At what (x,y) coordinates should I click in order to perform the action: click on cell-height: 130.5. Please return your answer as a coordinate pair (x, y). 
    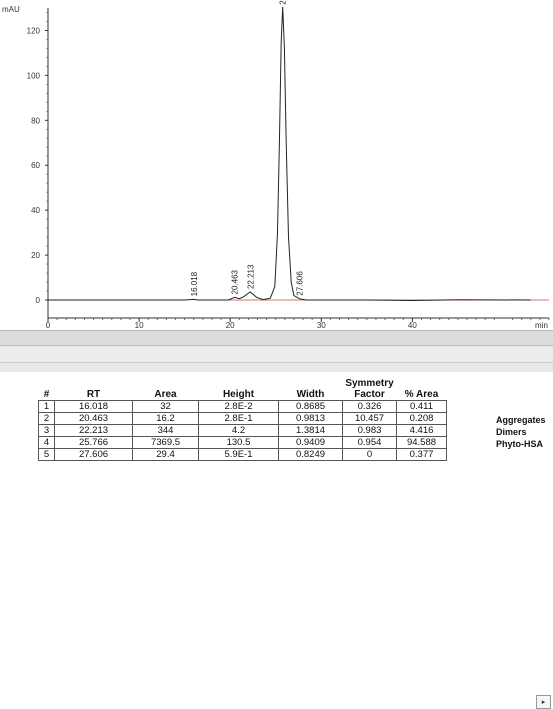
    Looking at the image, I should click on (238, 442).